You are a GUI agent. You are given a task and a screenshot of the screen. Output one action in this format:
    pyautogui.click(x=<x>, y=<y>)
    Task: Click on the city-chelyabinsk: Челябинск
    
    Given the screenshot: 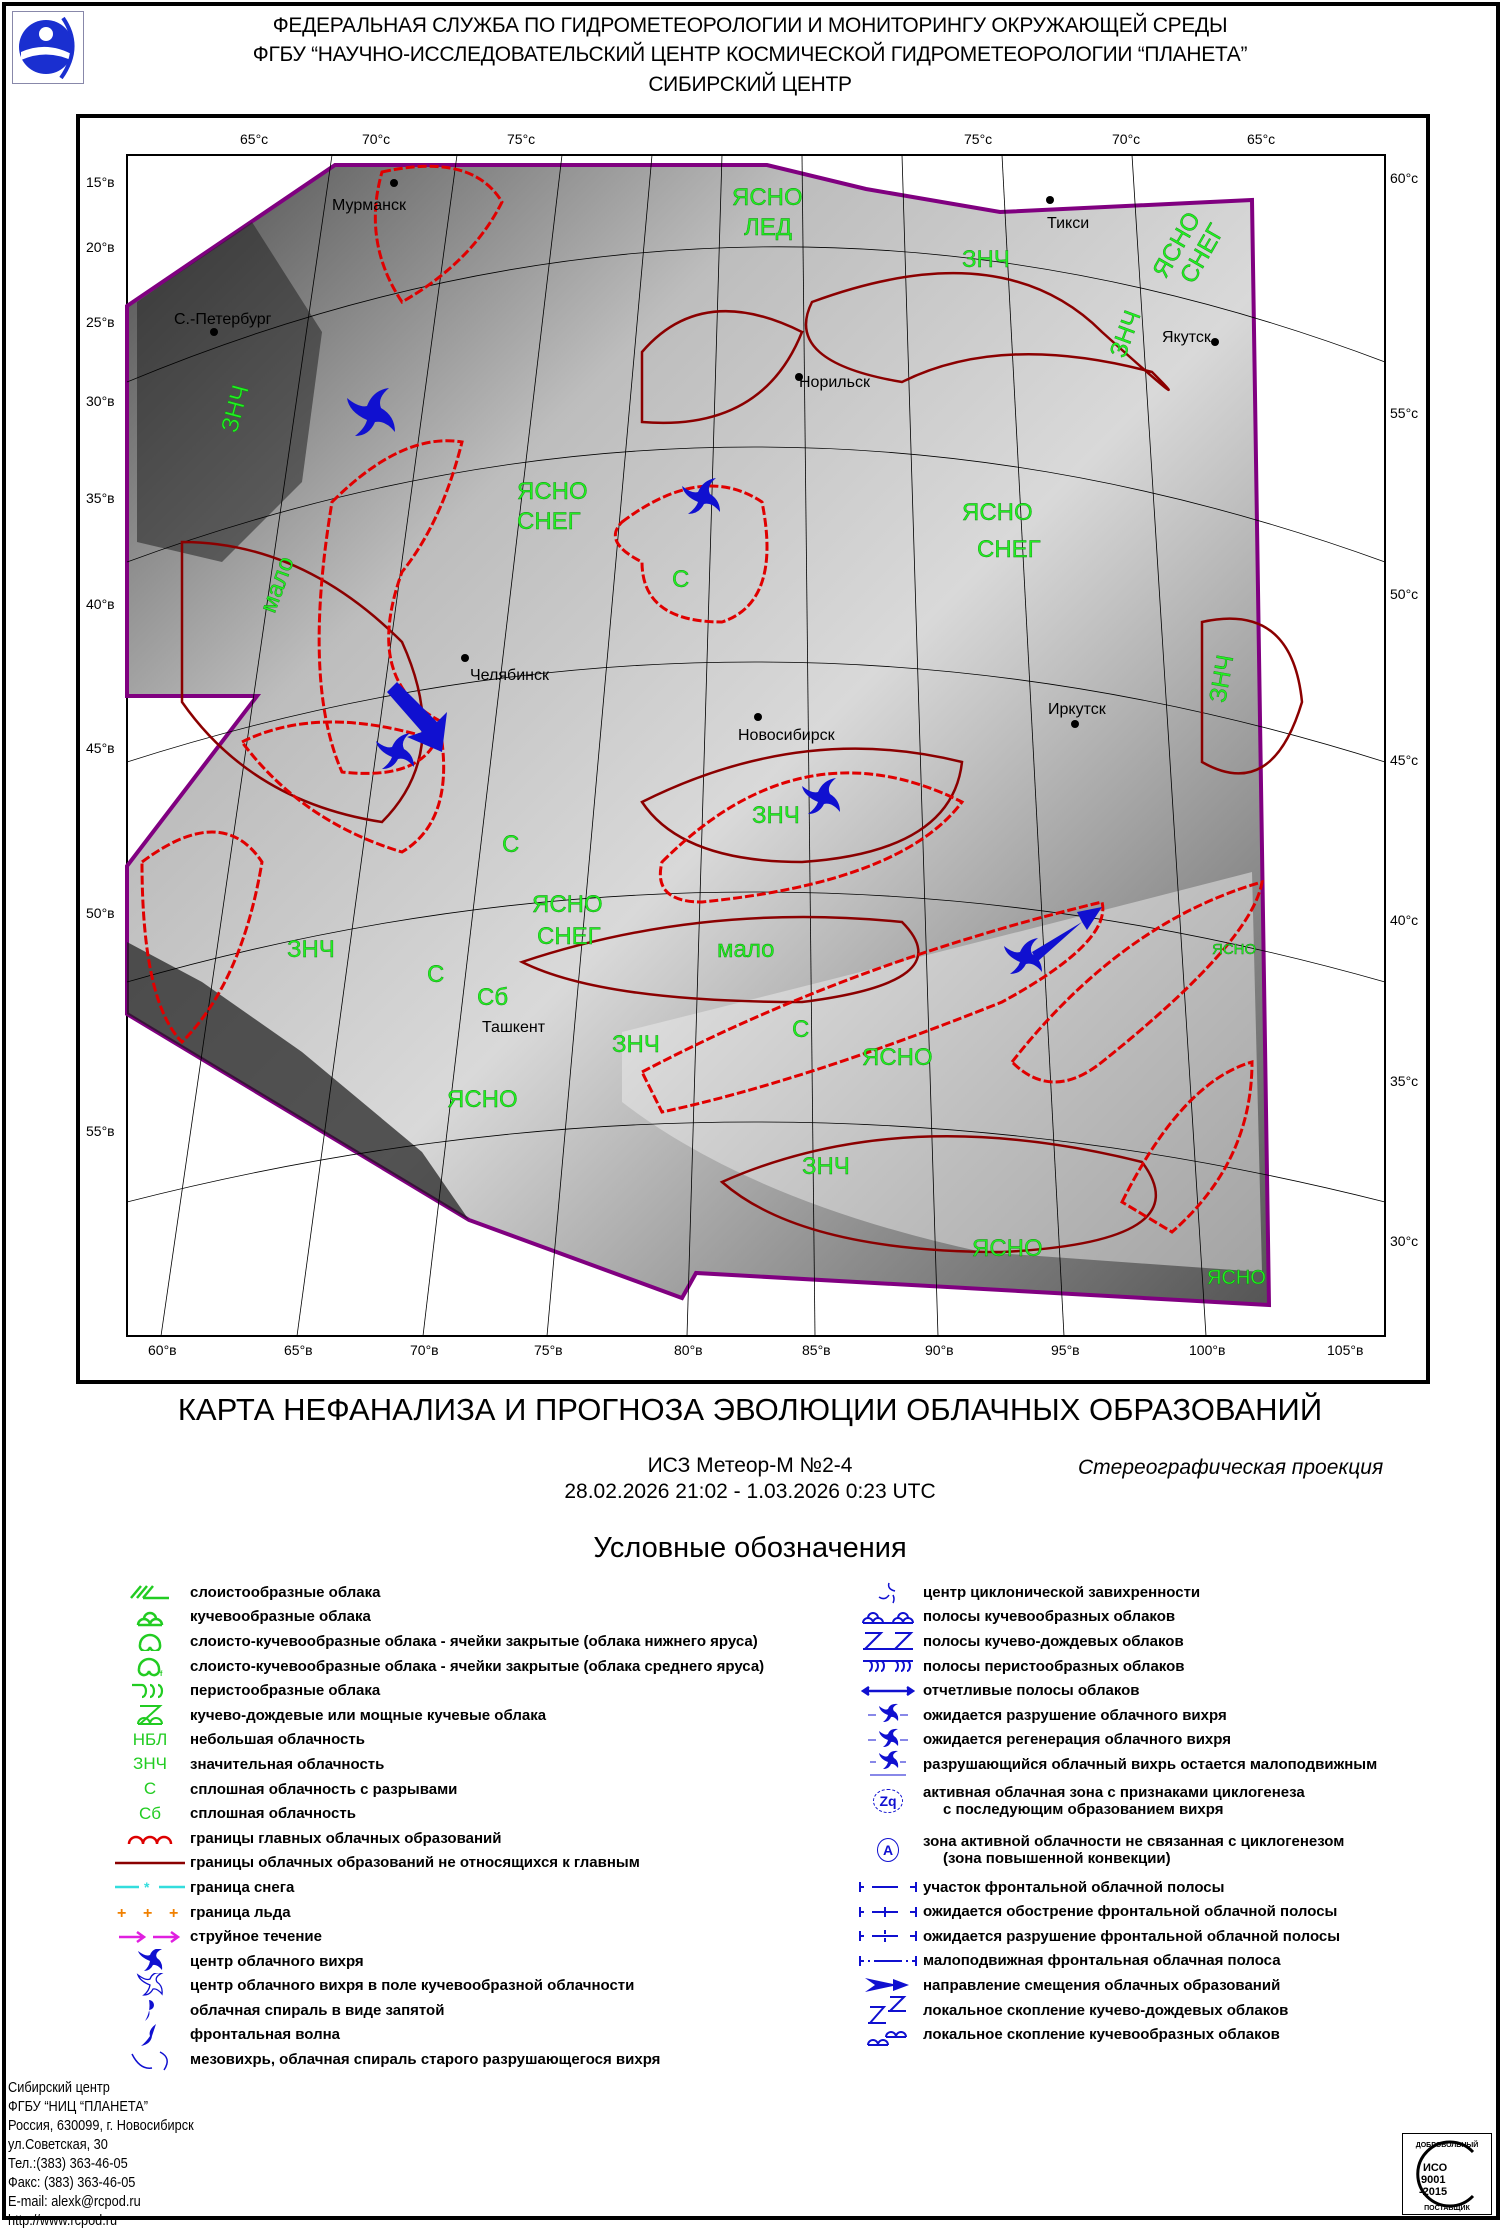 What is the action you would take?
    pyautogui.click(x=510, y=675)
    